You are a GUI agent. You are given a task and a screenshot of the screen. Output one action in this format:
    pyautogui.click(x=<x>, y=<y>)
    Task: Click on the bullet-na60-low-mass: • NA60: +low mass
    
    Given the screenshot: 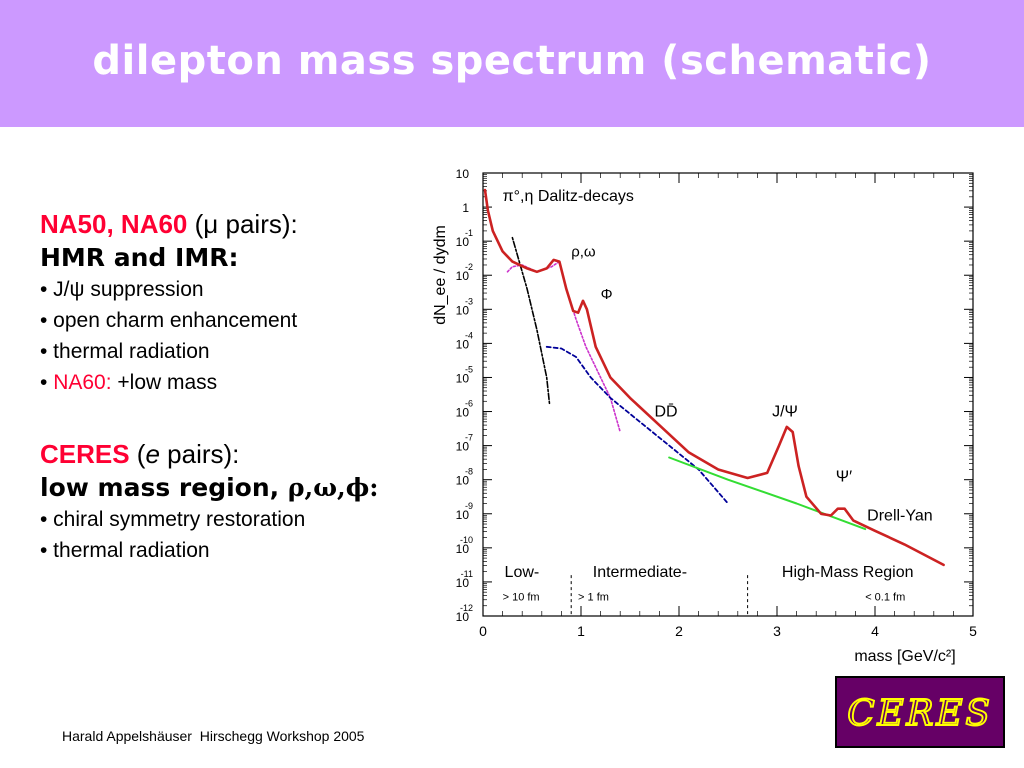 What is the action you would take?
    pyautogui.click(x=240, y=382)
    